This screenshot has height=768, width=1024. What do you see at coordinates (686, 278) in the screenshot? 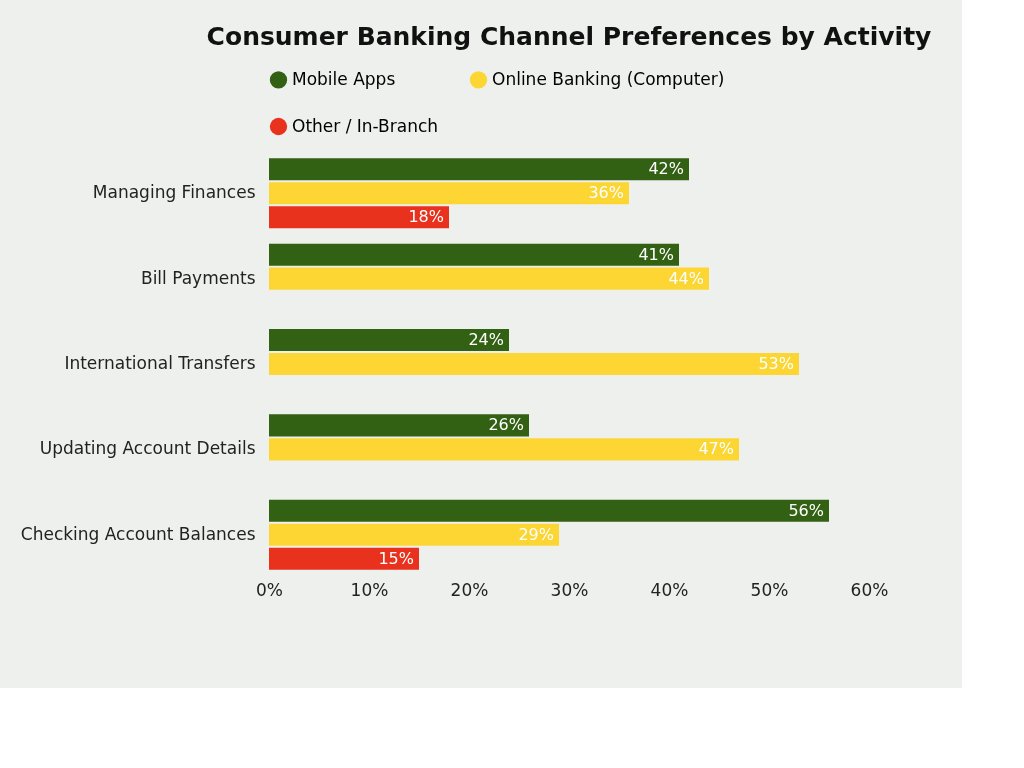
I see `data-label: 44%` at bounding box center [686, 278].